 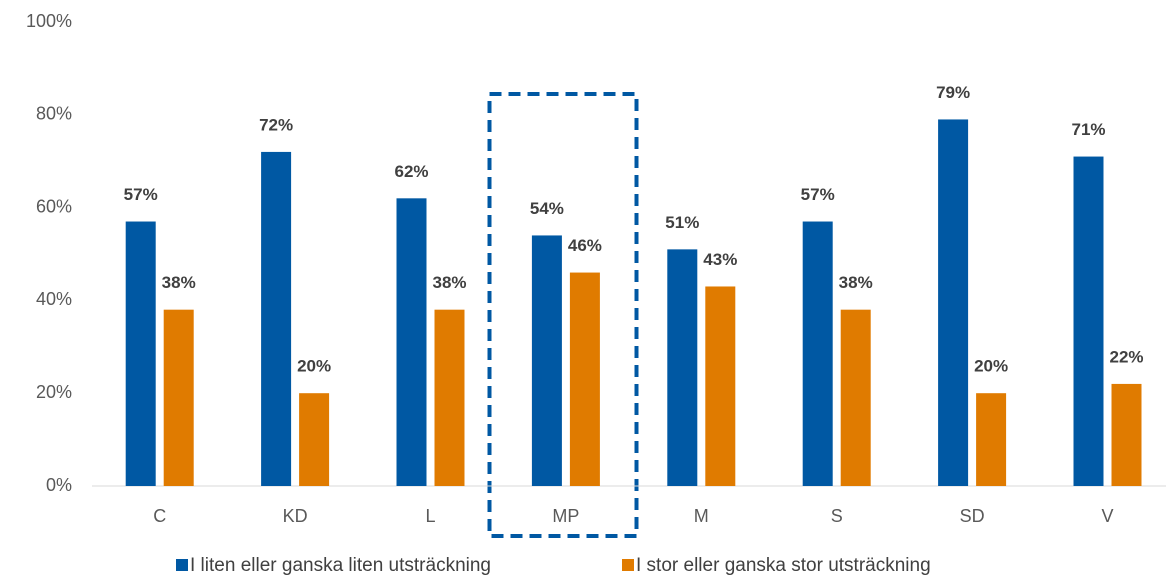 What do you see at coordinates (54, 299) in the screenshot?
I see `y-tick-label: 40%` at bounding box center [54, 299].